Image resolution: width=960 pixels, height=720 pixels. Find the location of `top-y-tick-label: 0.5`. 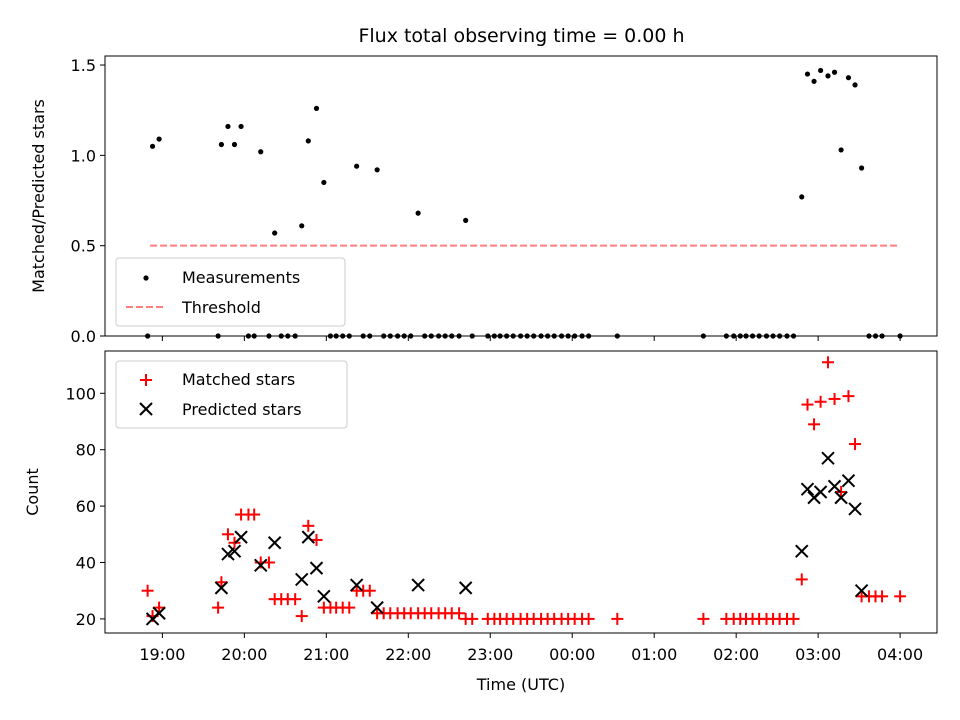

top-y-tick-label: 0.5 is located at coordinates (83, 246).